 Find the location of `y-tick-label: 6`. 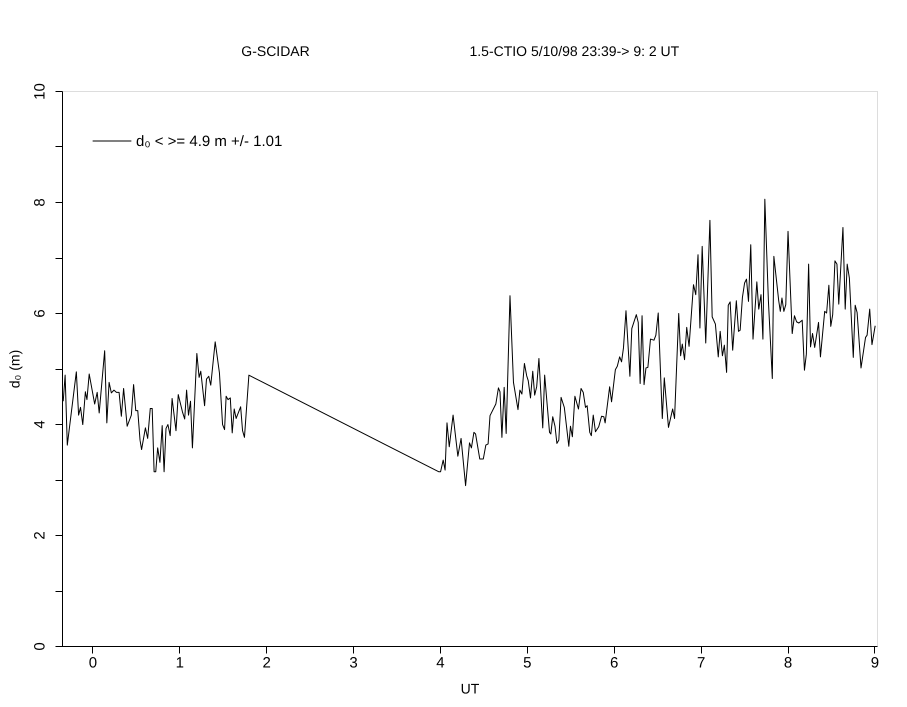

y-tick-label: 6 is located at coordinates (40, 313).